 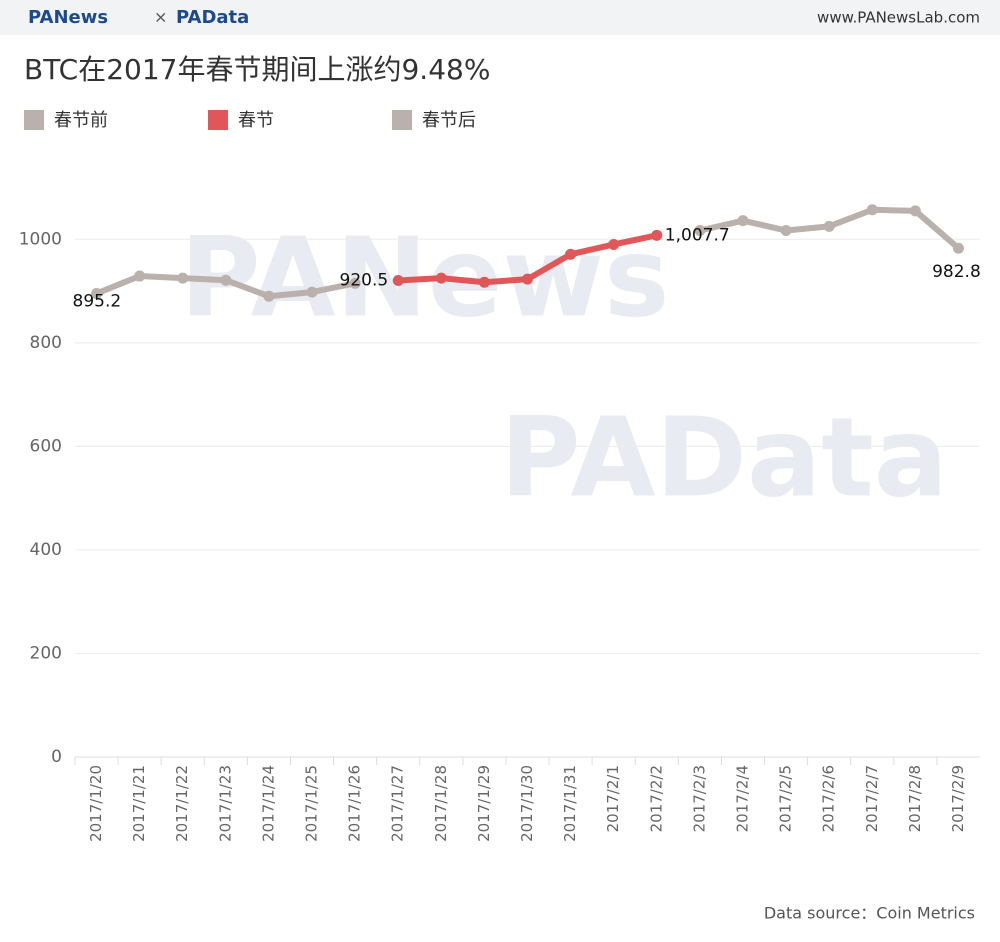 What do you see at coordinates (570, 803) in the screenshot?
I see `x-tick-label: 2017/1/31` at bounding box center [570, 803].